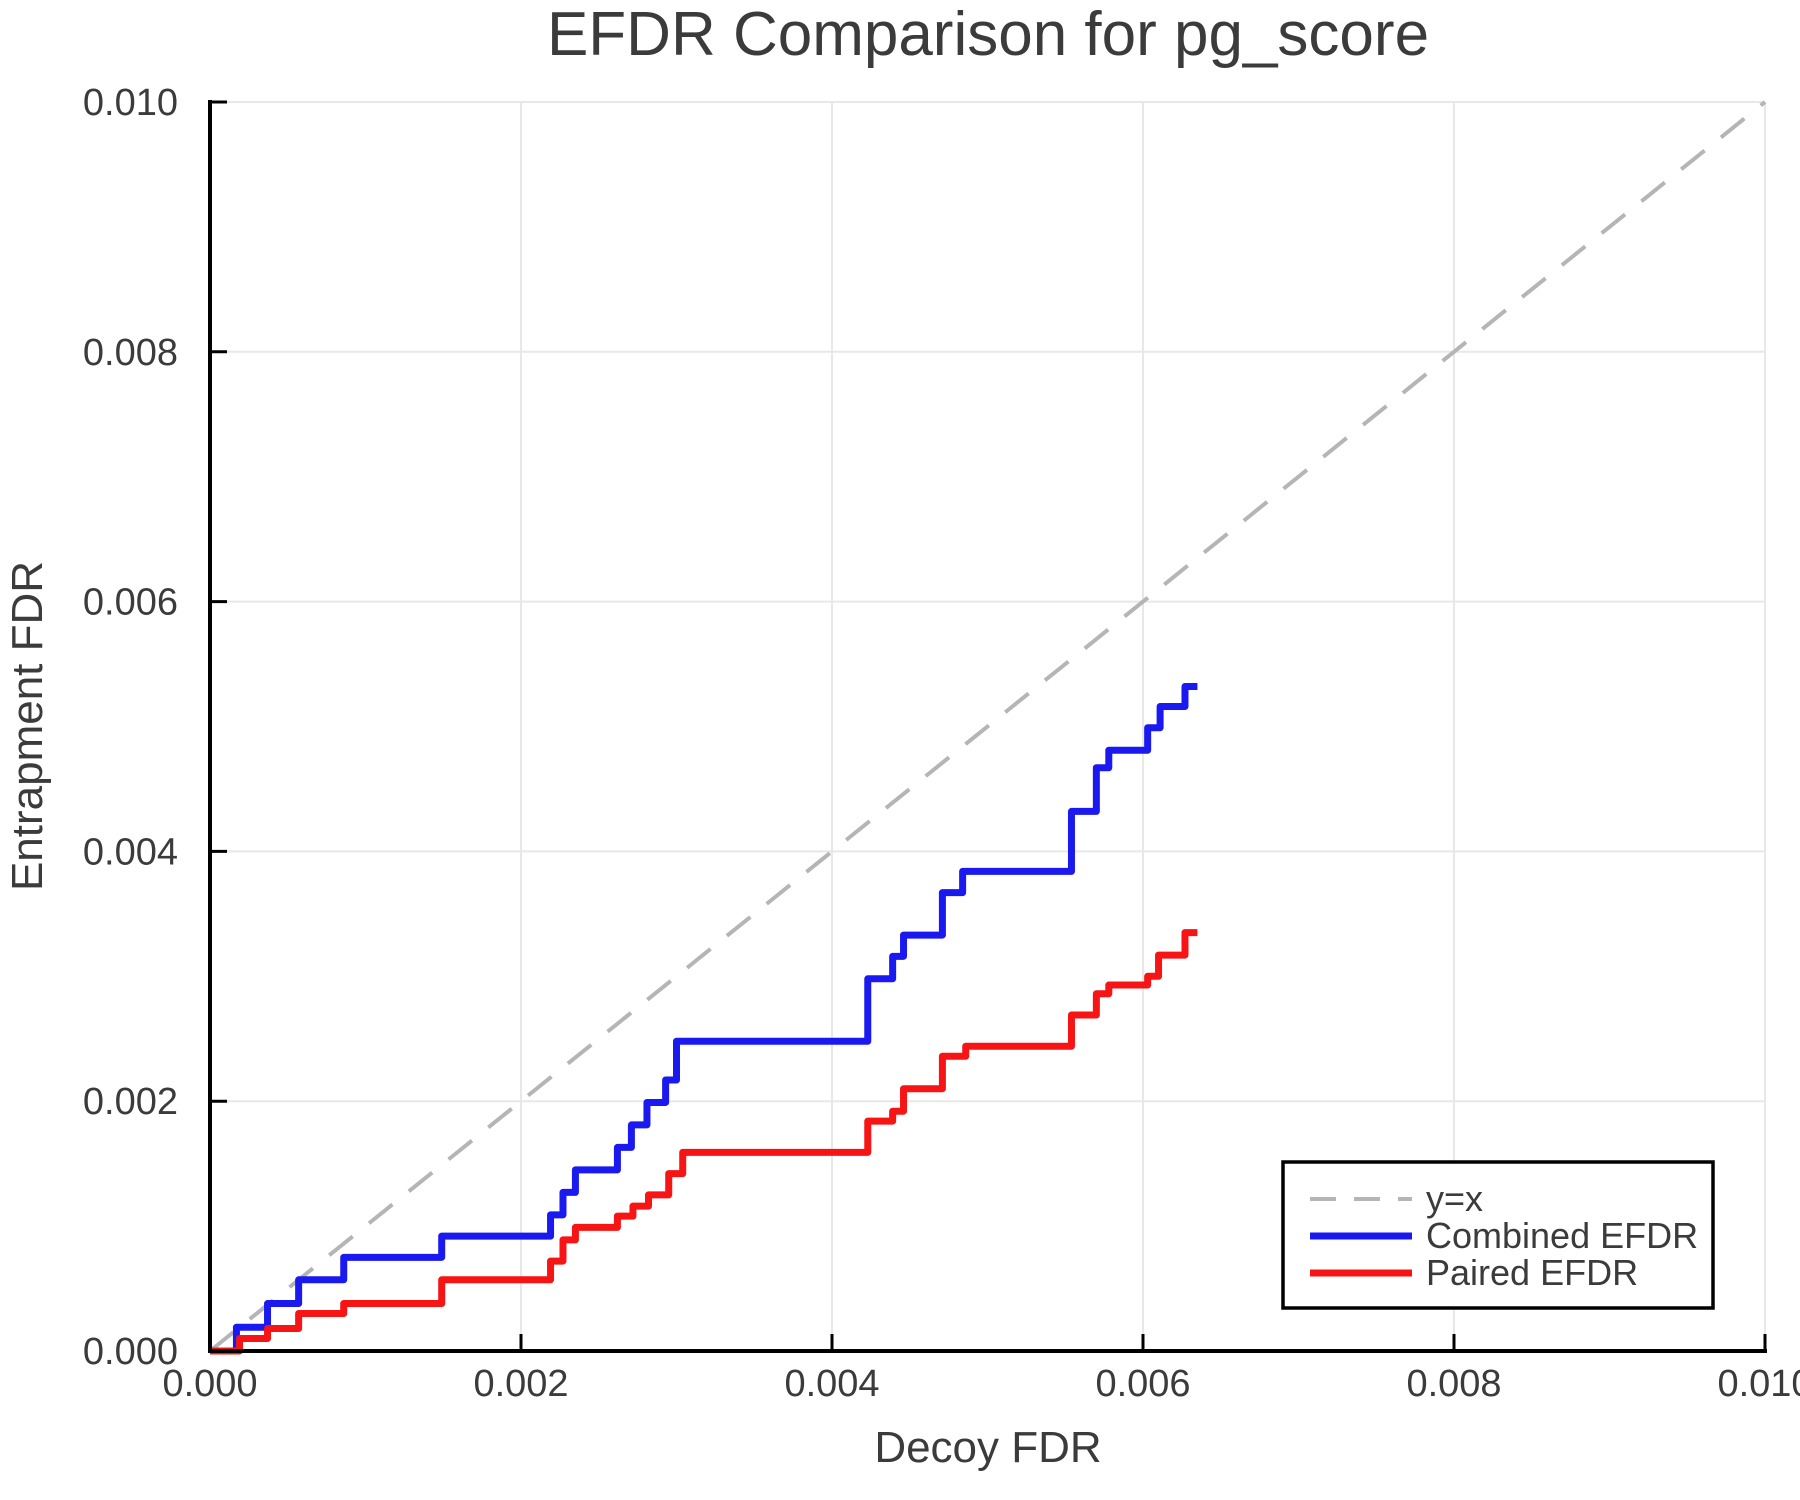 The image size is (1800, 1500). What do you see at coordinates (1758, 1384) in the screenshot?
I see `x-tick-label: 0.010` at bounding box center [1758, 1384].